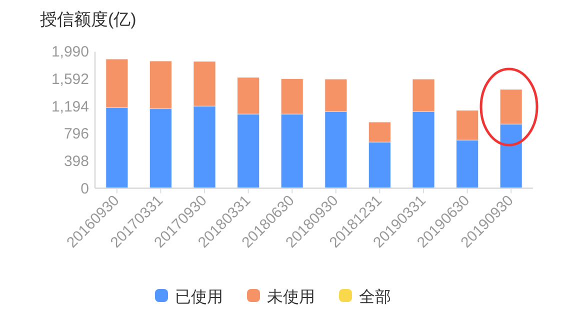  I want to click on y-tick-label: 1,592, so click(70, 79).